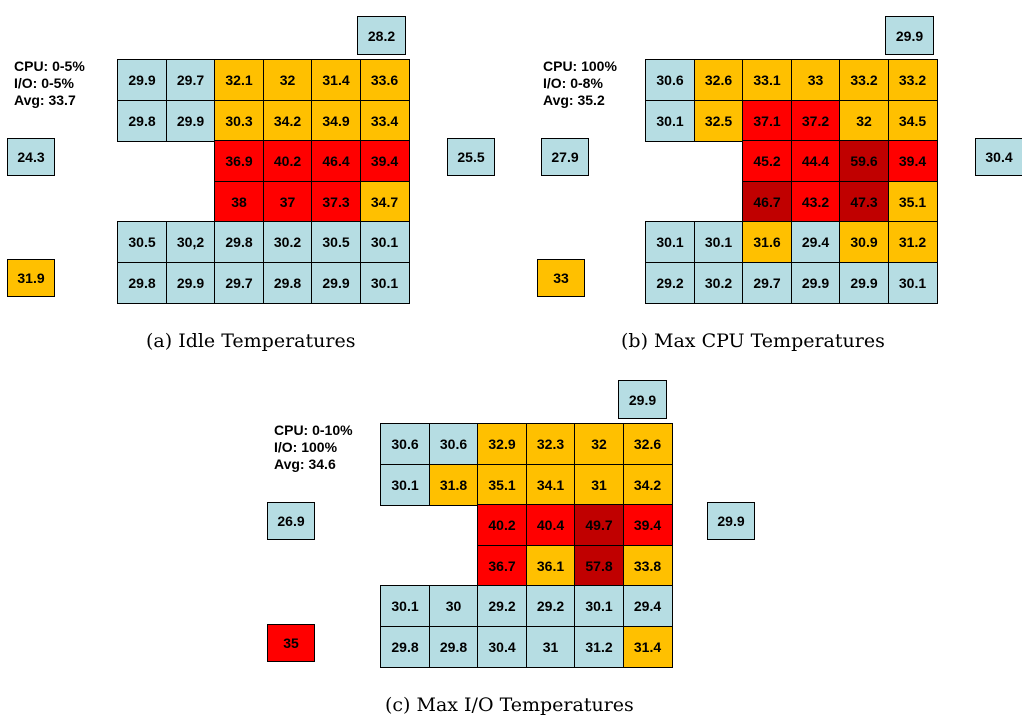 This screenshot has width=1022, height=723. I want to click on sensor-cell: 32.9, so click(502, 444).